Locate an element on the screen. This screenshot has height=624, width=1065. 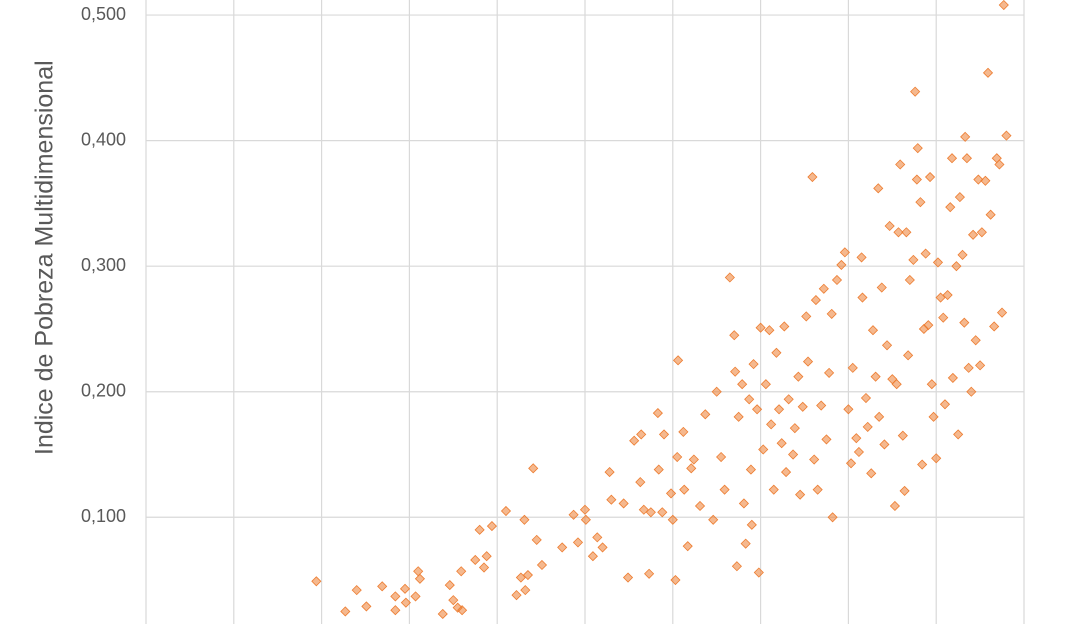
y-tick-label: 0,200 is located at coordinates (103, 390).